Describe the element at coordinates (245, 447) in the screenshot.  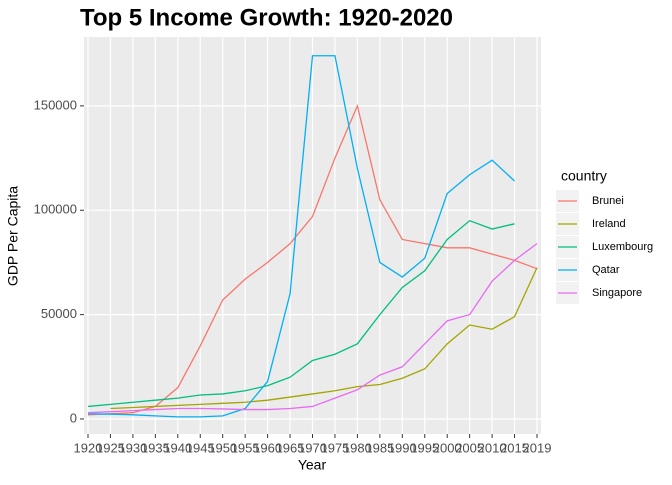
I see `x-tick-label: 1955` at that location.